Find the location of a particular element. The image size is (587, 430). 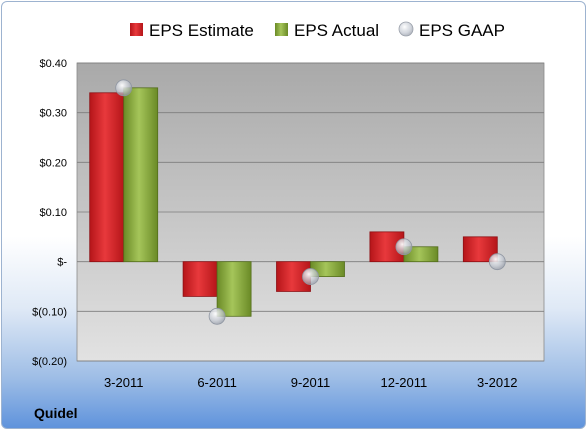

y-tick-label: $0.20 is located at coordinates (53, 163).